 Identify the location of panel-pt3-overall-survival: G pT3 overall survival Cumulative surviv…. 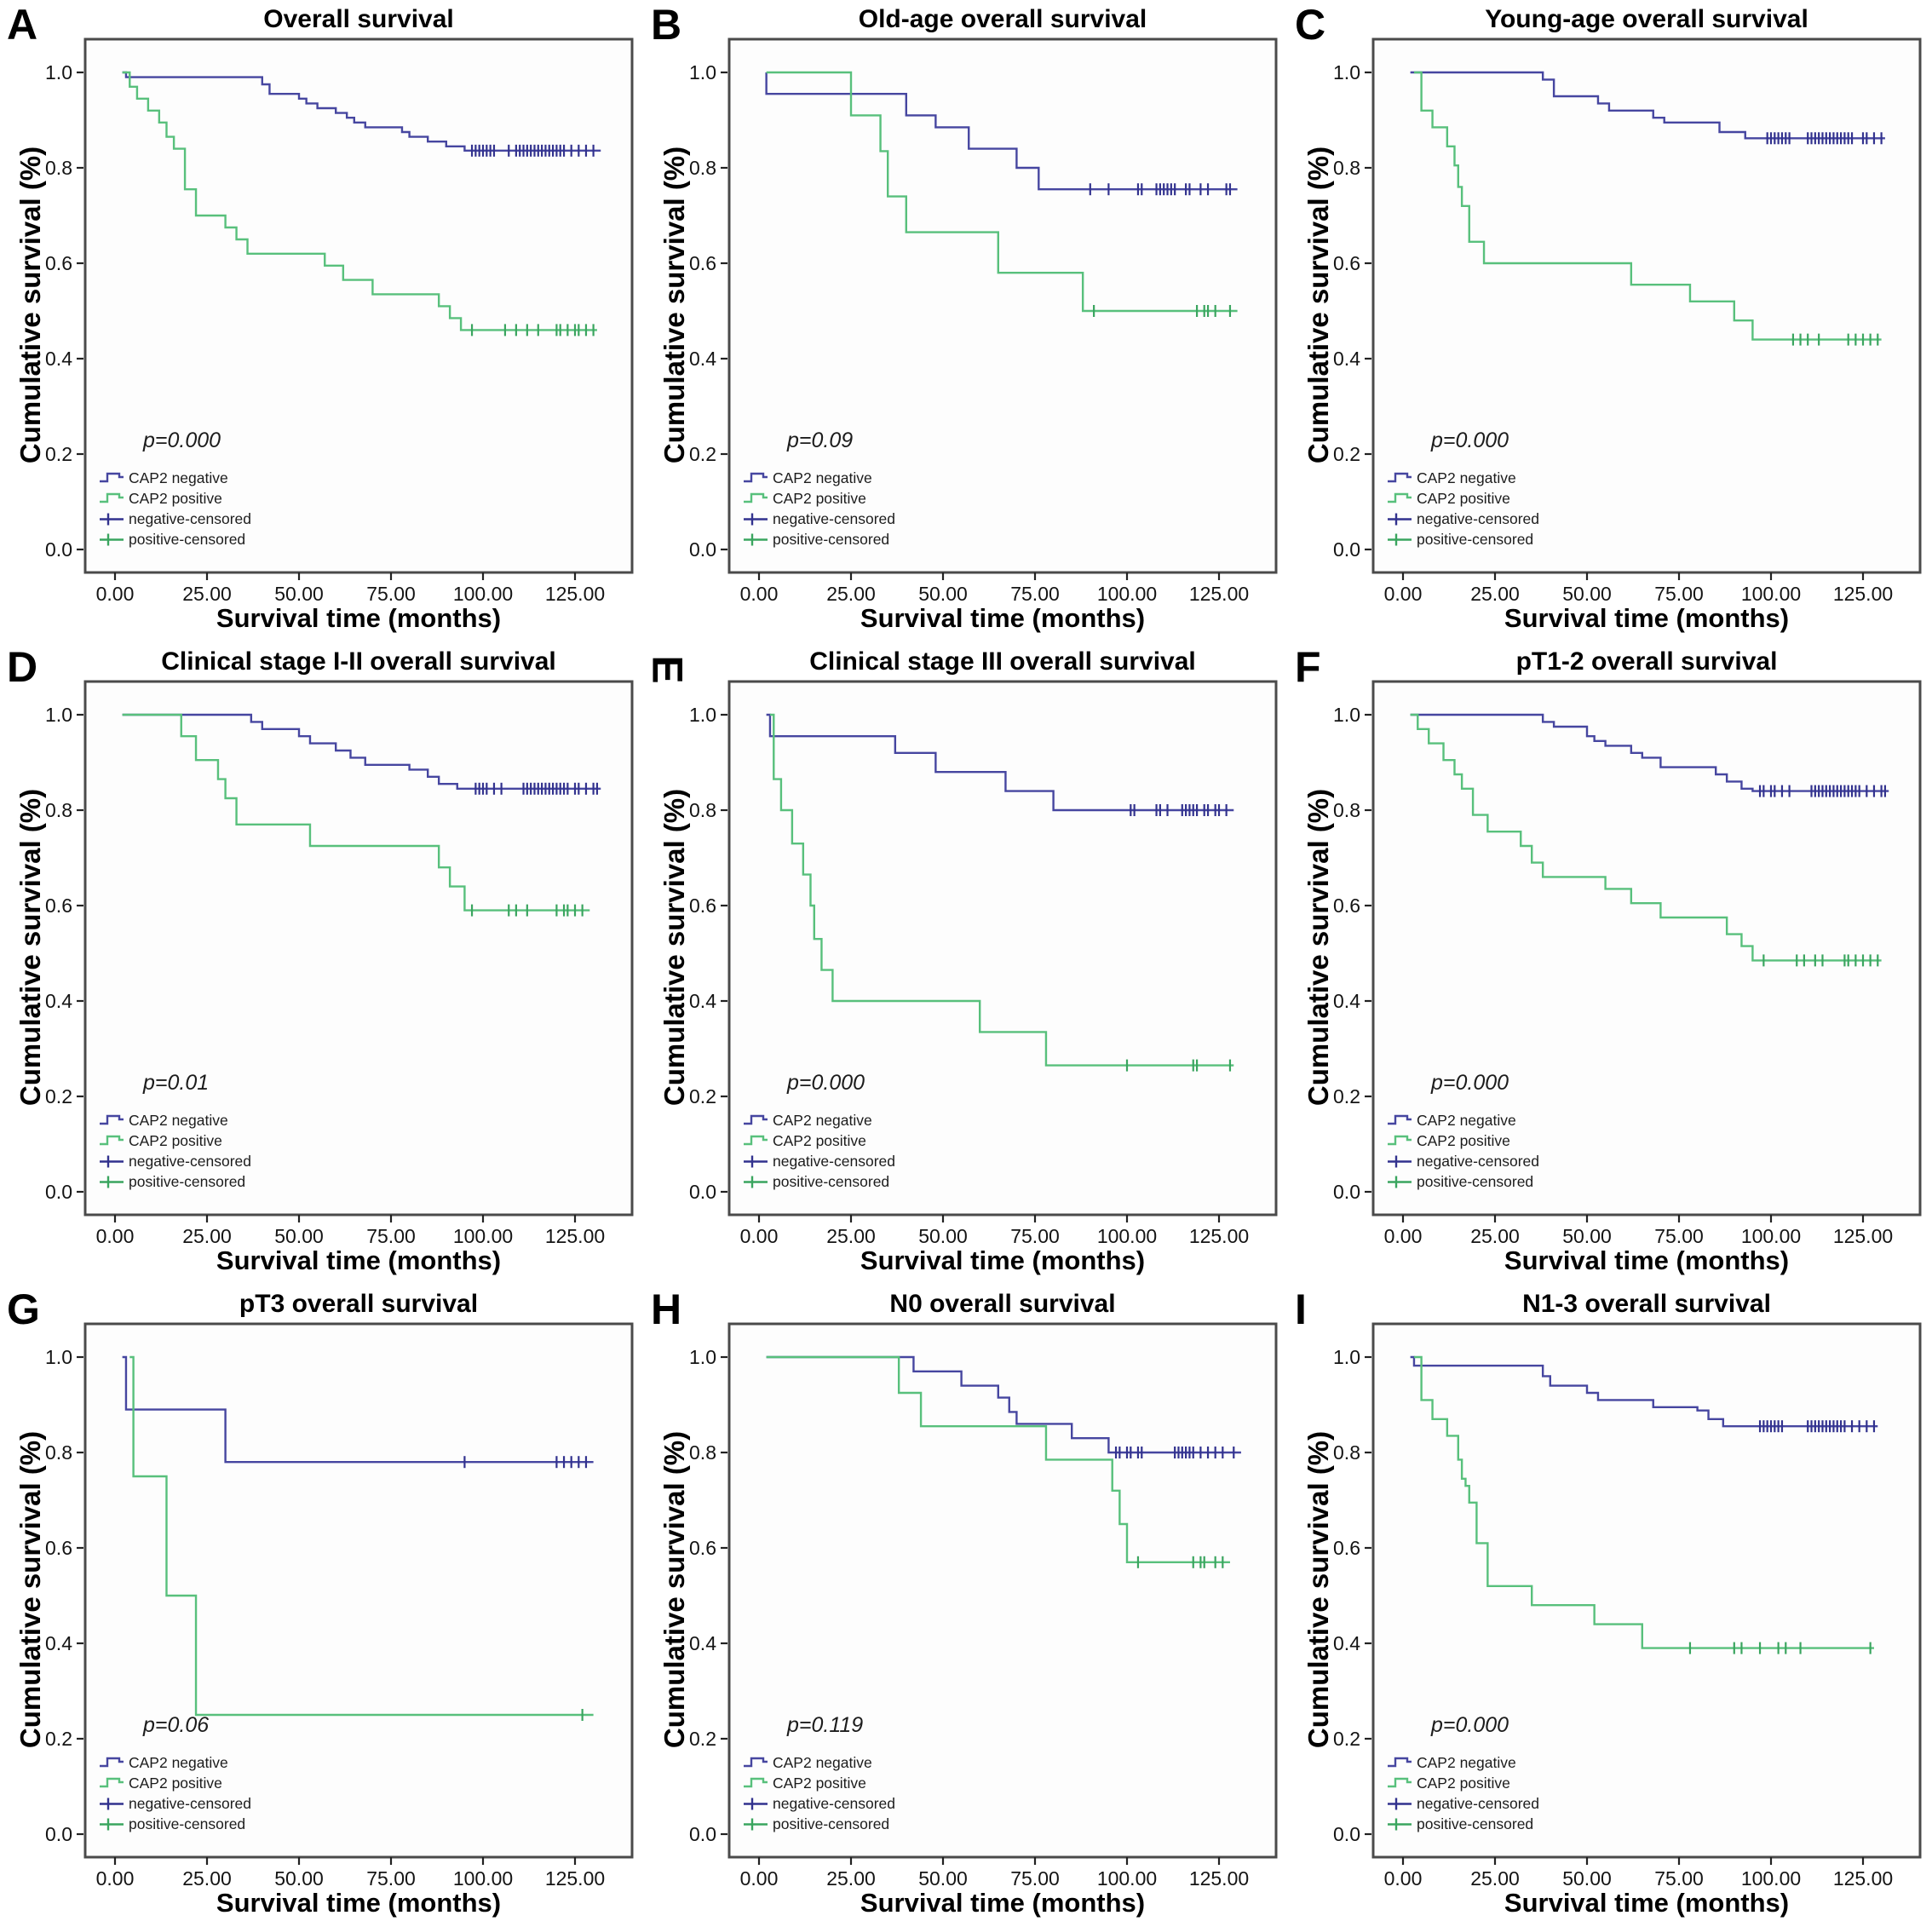
(322, 1606).